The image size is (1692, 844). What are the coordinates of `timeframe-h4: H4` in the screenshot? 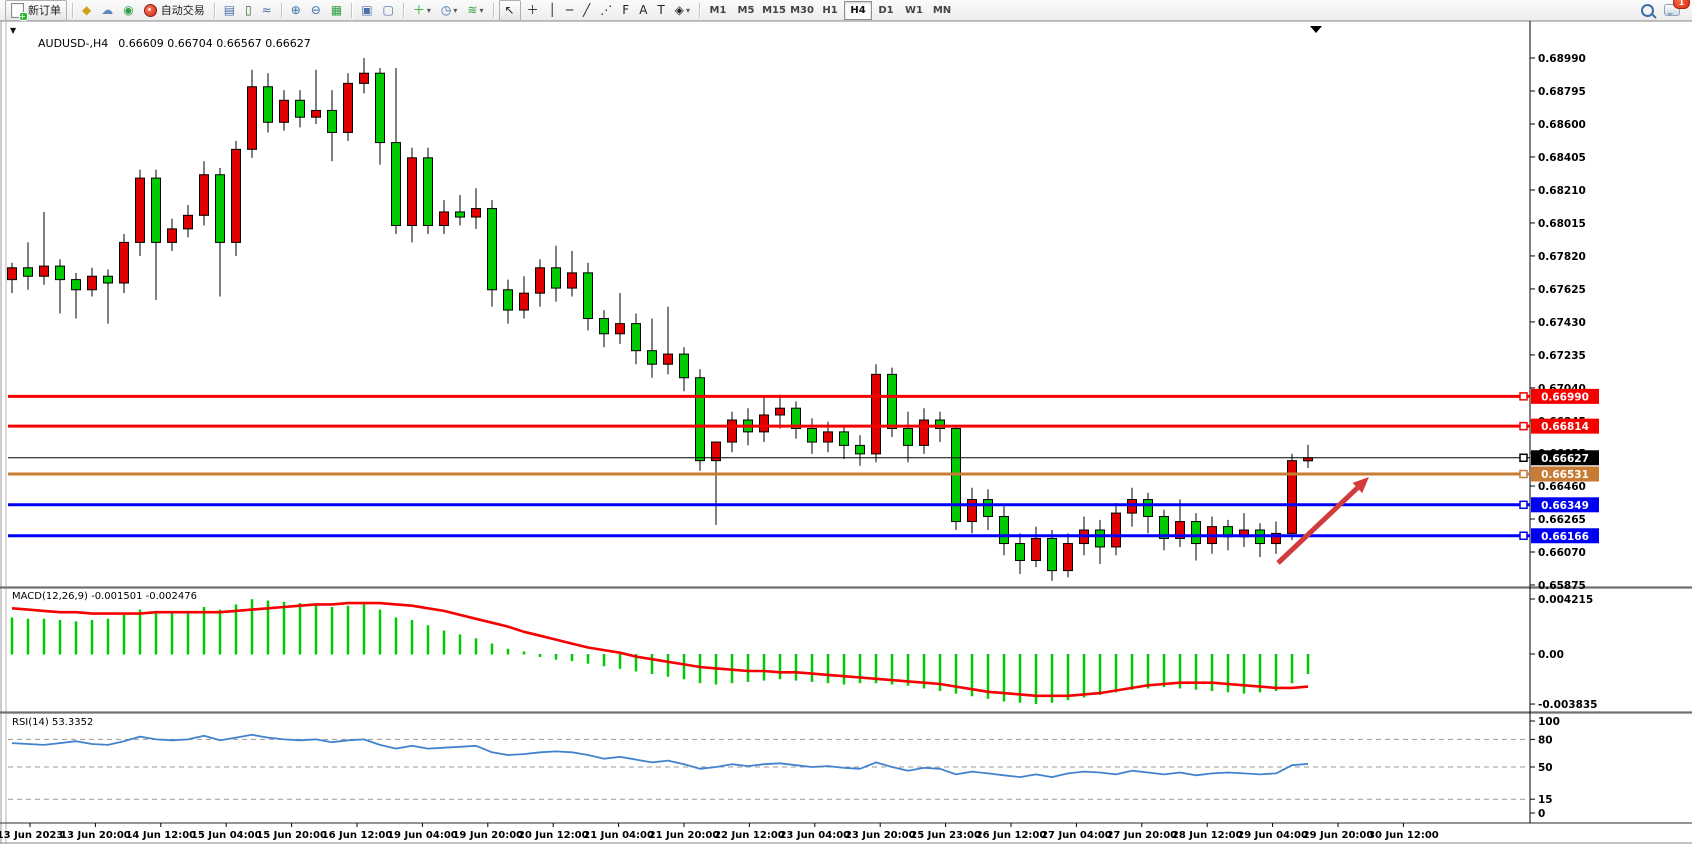 It's located at (858, 10).